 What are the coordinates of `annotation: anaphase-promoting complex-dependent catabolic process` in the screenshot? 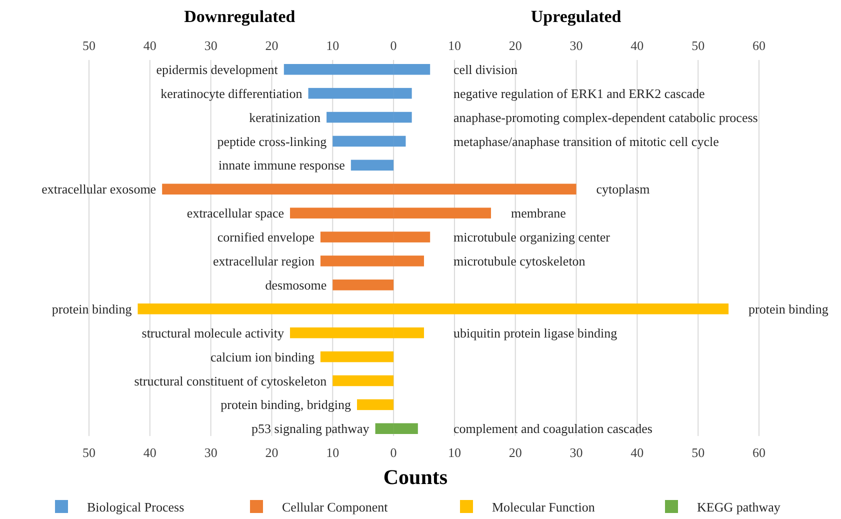 It's located at (606, 117).